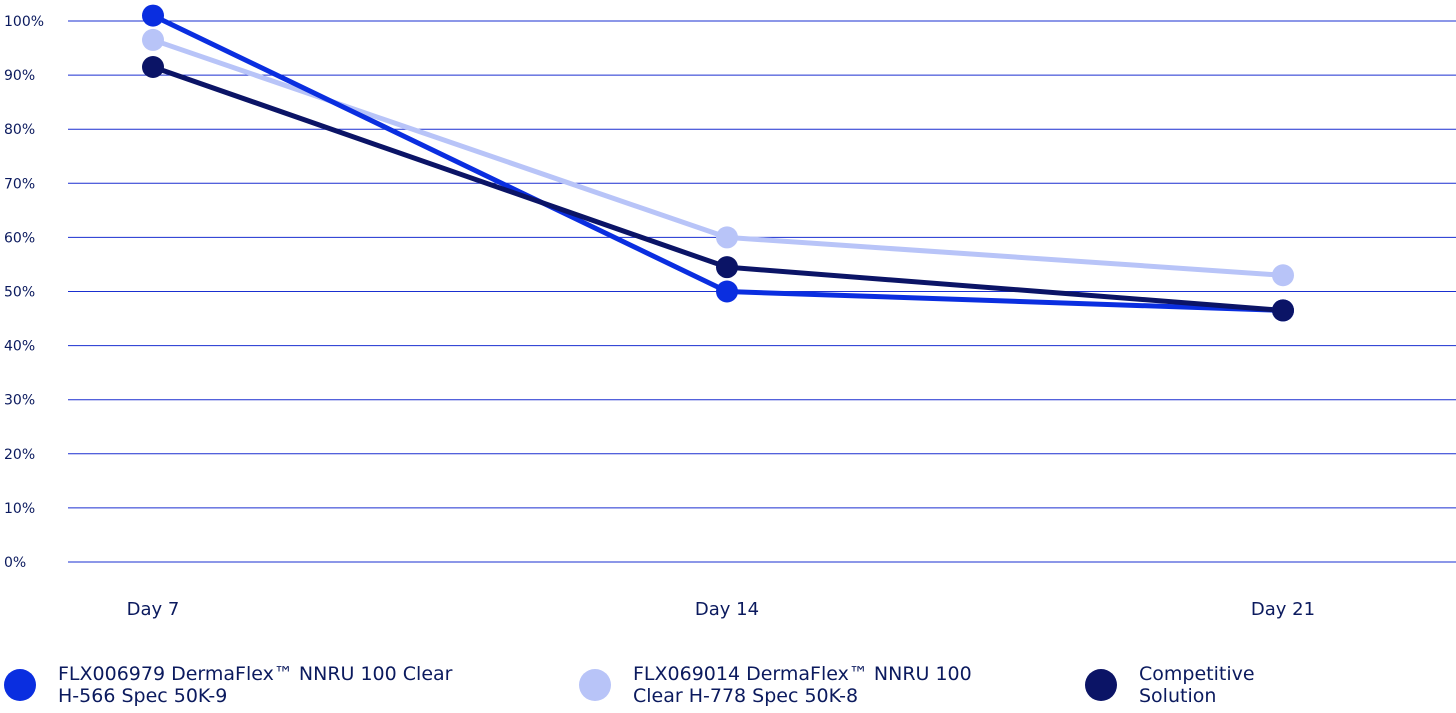  What do you see at coordinates (153, 609) in the screenshot?
I see `x-tick-label-day-7: Day 7` at bounding box center [153, 609].